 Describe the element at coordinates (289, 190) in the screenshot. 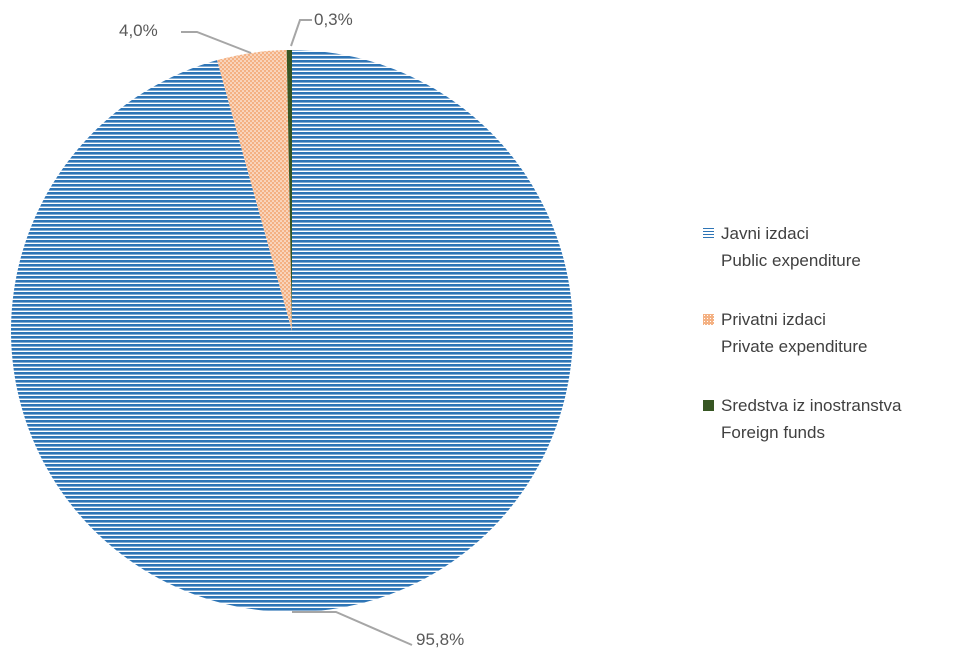

I see `pie-slice-foreign` at that location.